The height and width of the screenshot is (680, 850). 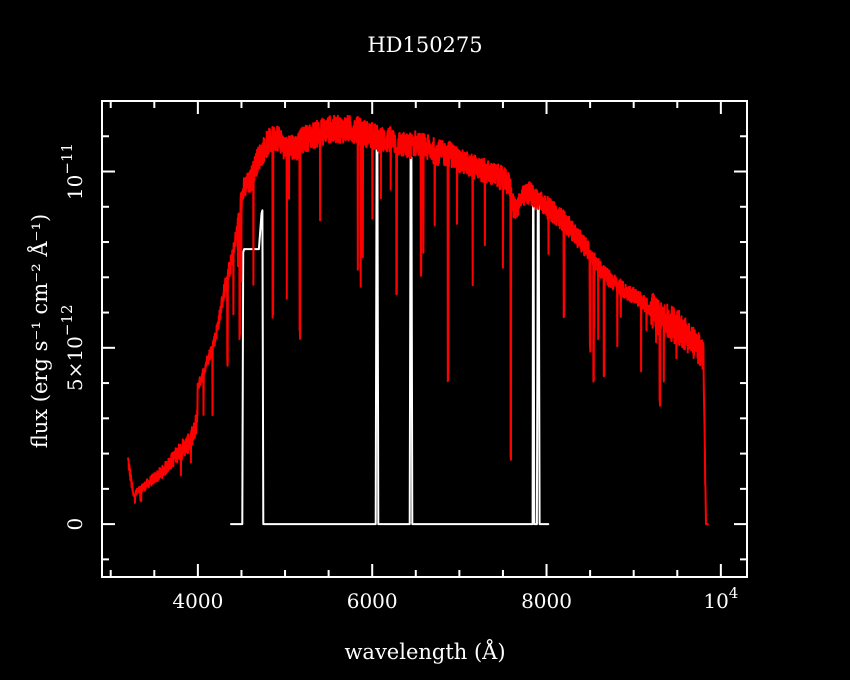 I want to click on y-tick-label: 5×10−12, so click(x=72, y=348).